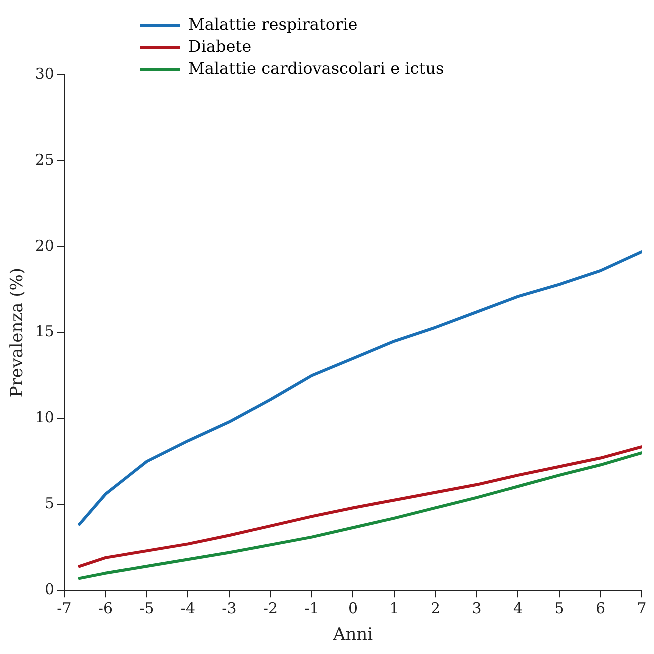  What do you see at coordinates (642, 608) in the screenshot?
I see `x-tick-label: 7` at bounding box center [642, 608].